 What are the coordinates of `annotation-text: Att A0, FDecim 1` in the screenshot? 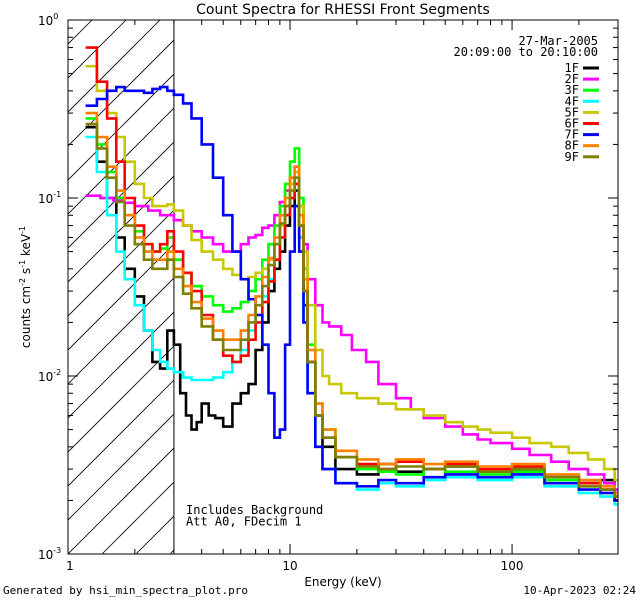 It's located at (244, 522).